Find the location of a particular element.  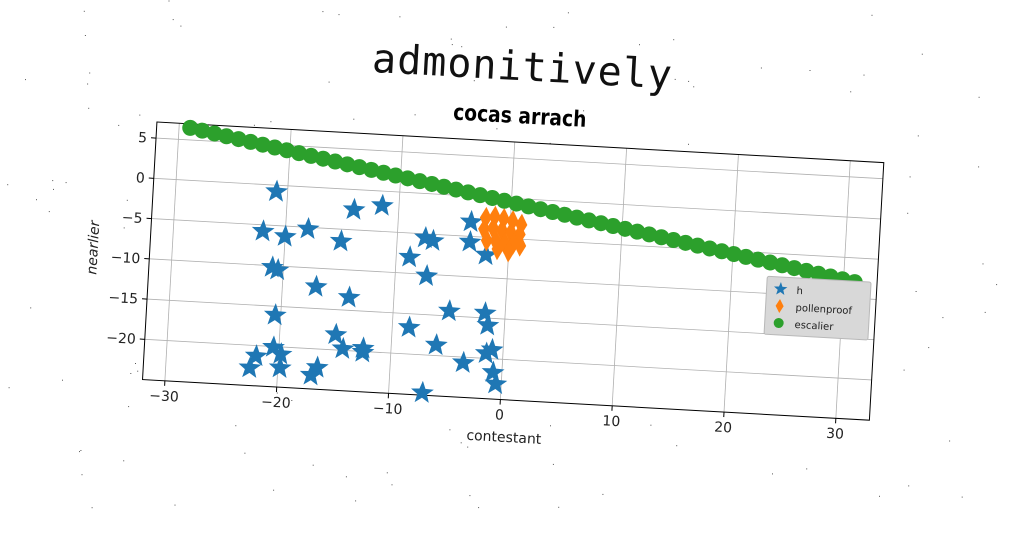

y-axis-label: nearlier is located at coordinates (93, 247).